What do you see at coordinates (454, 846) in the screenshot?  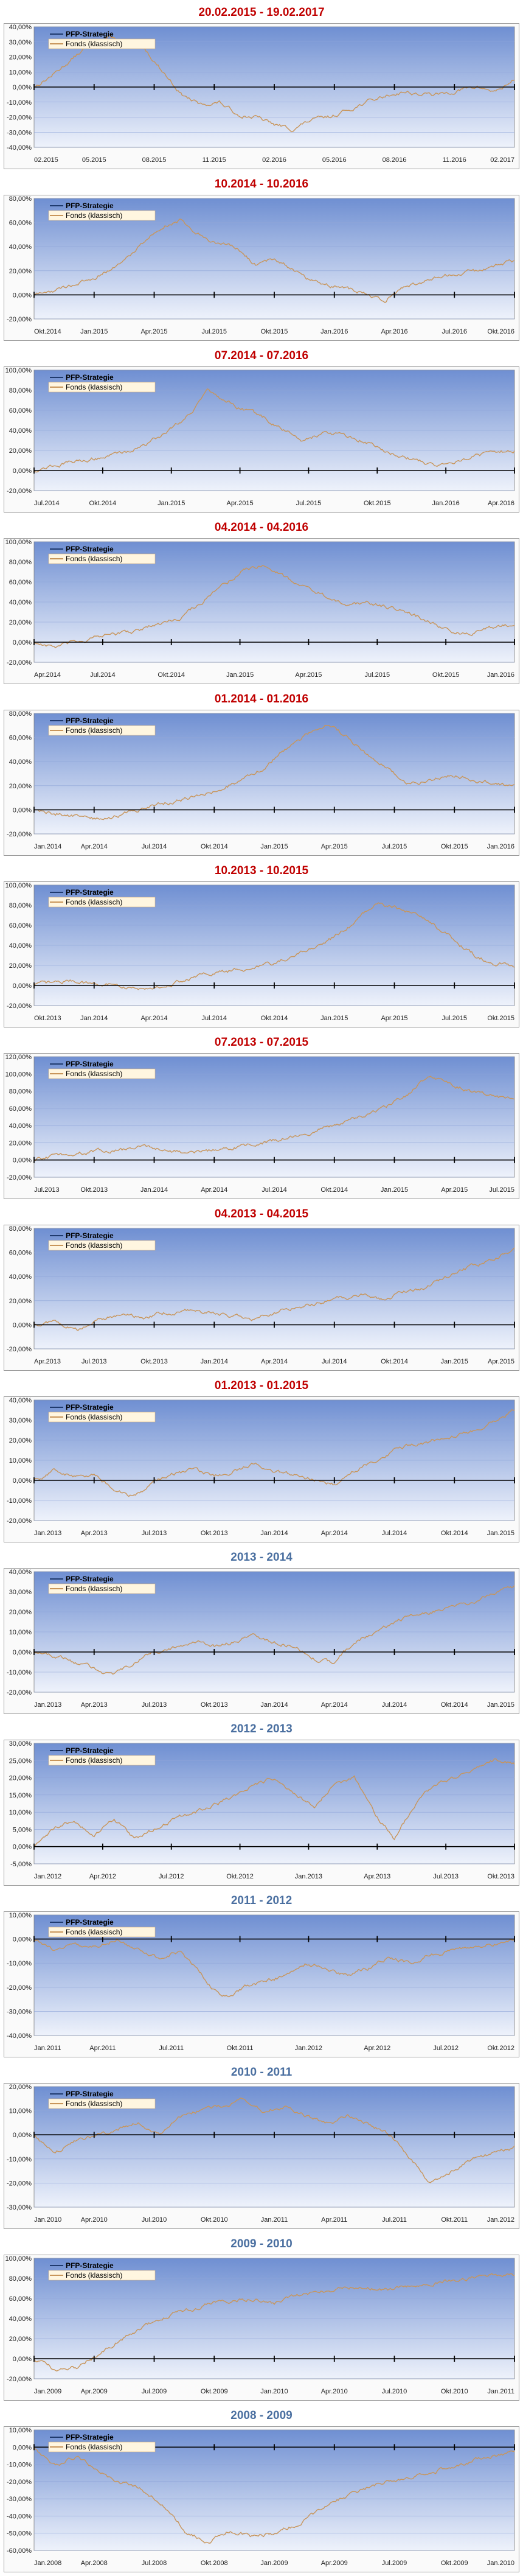 I see `x-tick-label: Okt.2015` at bounding box center [454, 846].